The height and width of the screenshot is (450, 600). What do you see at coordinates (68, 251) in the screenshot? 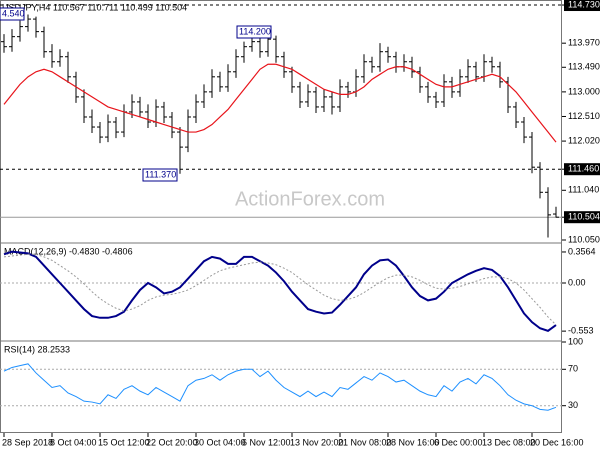
I see `panel-title: MACD(12,26,9) -0.4830 -0.4806` at bounding box center [68, 251].